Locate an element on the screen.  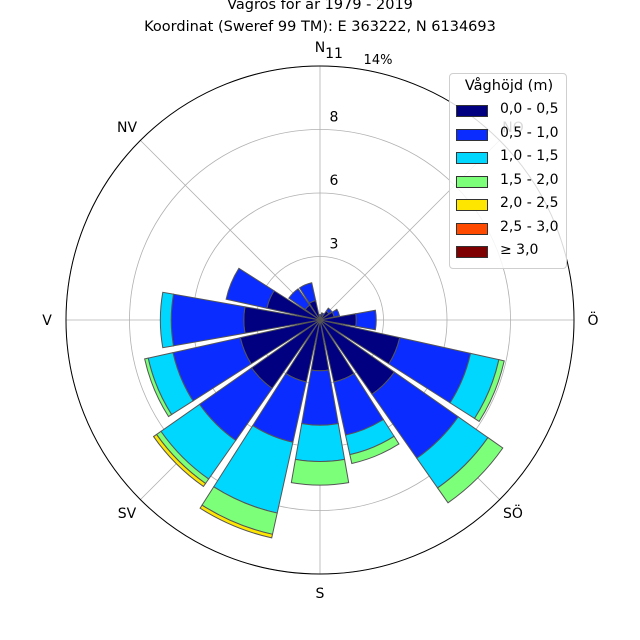
direction-label: S is located at coordinates (320, 594).